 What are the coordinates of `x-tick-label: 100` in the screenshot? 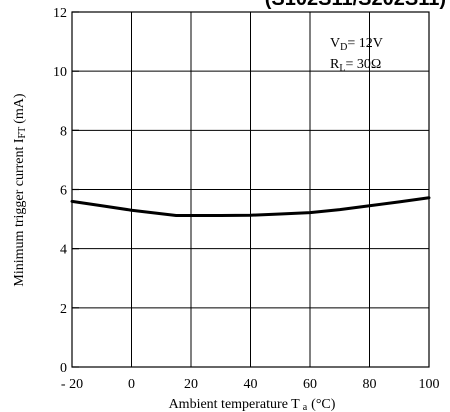 It's located at (429, 384).